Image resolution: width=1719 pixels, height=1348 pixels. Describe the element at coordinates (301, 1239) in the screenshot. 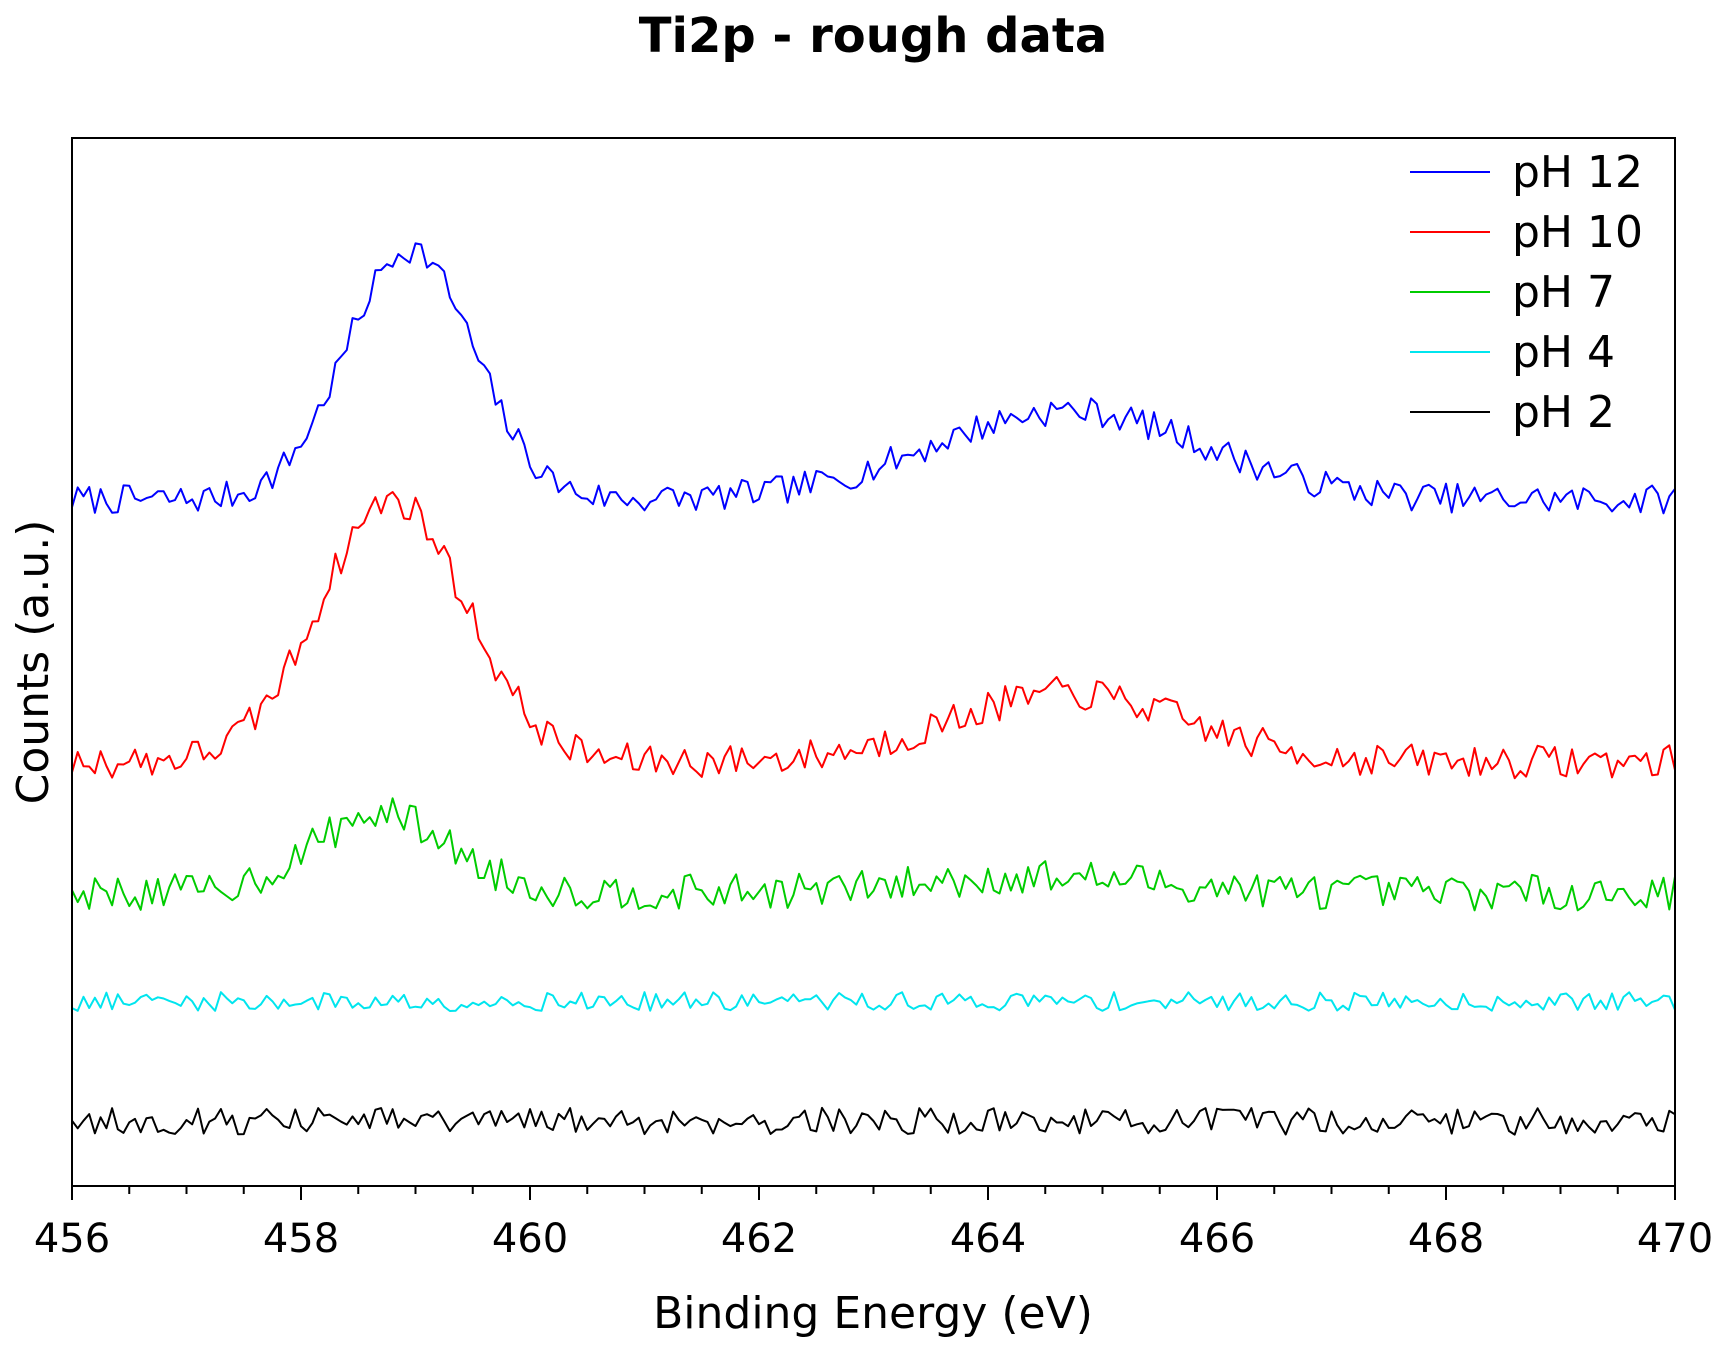

I see `x-tick-label: 458` at that location.